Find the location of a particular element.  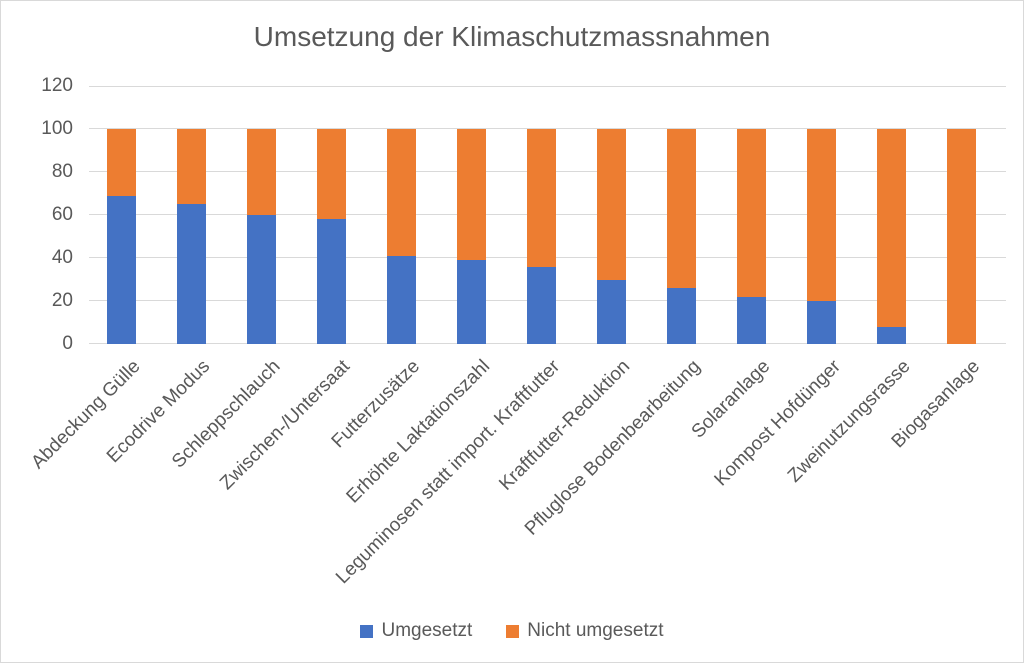

legend-swatch-nicht-umgesetzt-icon is located at coordinates (513, 631).